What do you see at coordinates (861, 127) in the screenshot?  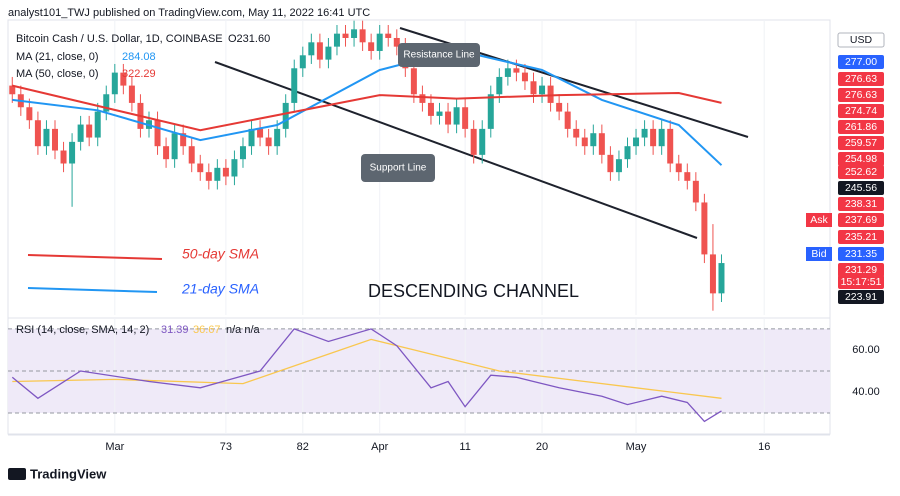 I see `price-tag-label: 261.86` at bounding box center [861, 127].